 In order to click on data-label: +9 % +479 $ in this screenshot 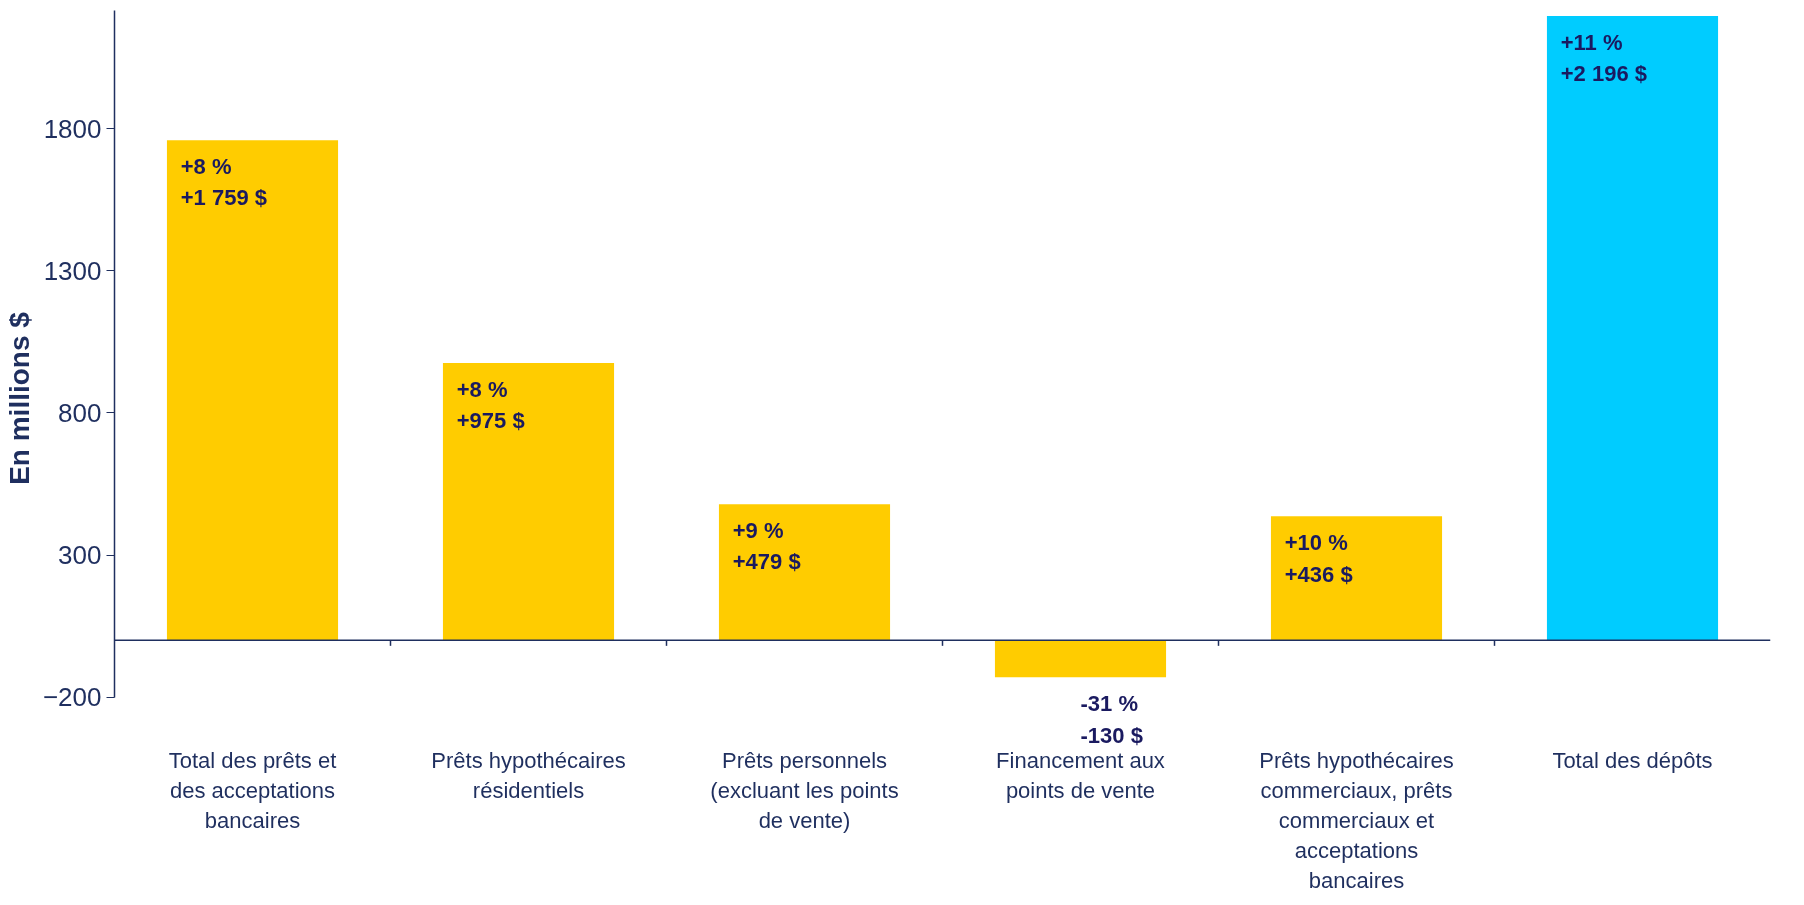, I will do `click(766, 546)`.